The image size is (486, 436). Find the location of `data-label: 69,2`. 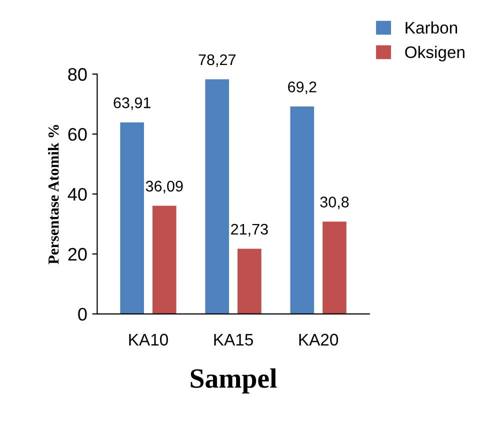

data-label: 69,2 is located at coordinates (302, 88).